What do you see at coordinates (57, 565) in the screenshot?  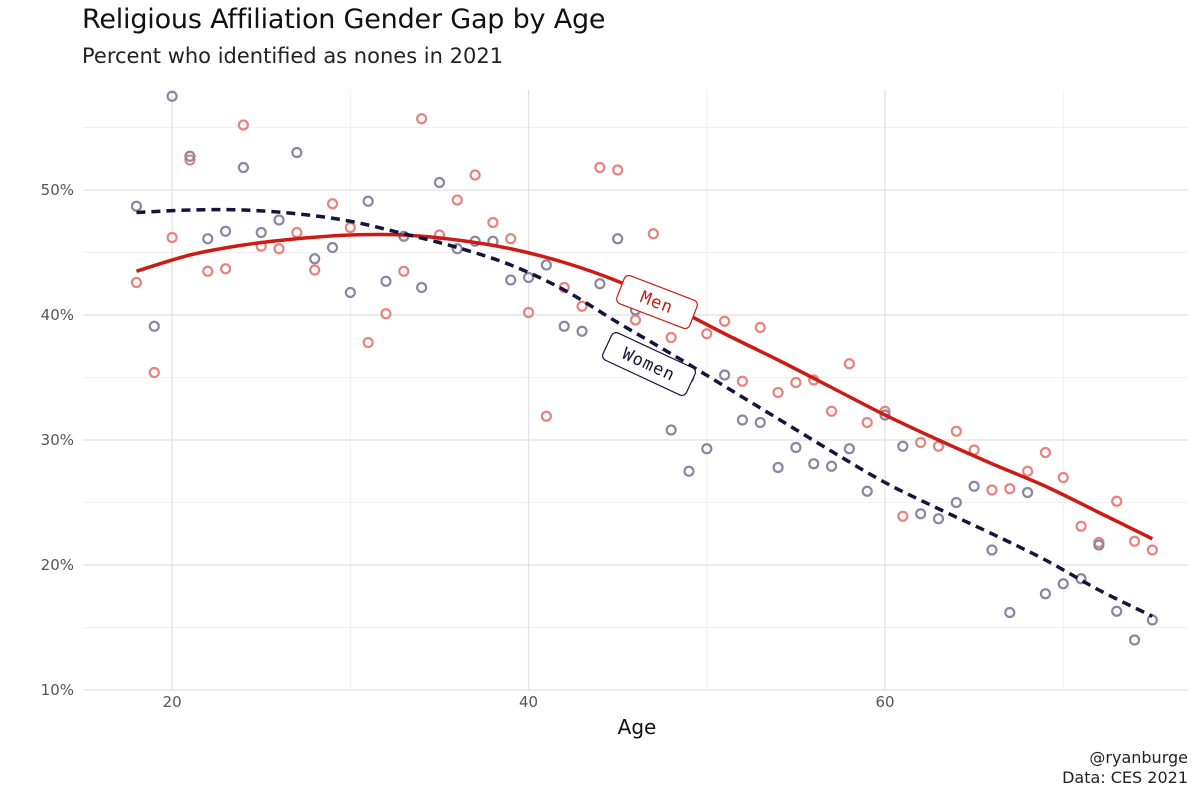 I see `y-tick-label: 20%` at bounding box center [57, 565].